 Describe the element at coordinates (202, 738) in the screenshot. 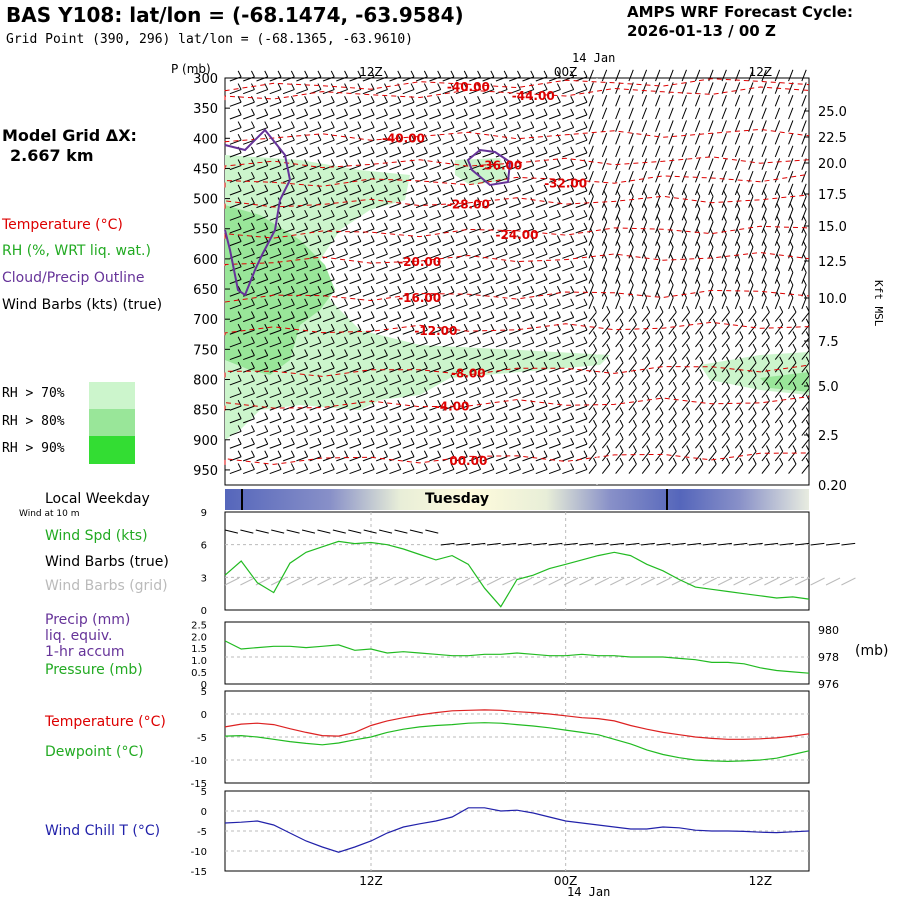

I see `value-tick: -5` at that location.